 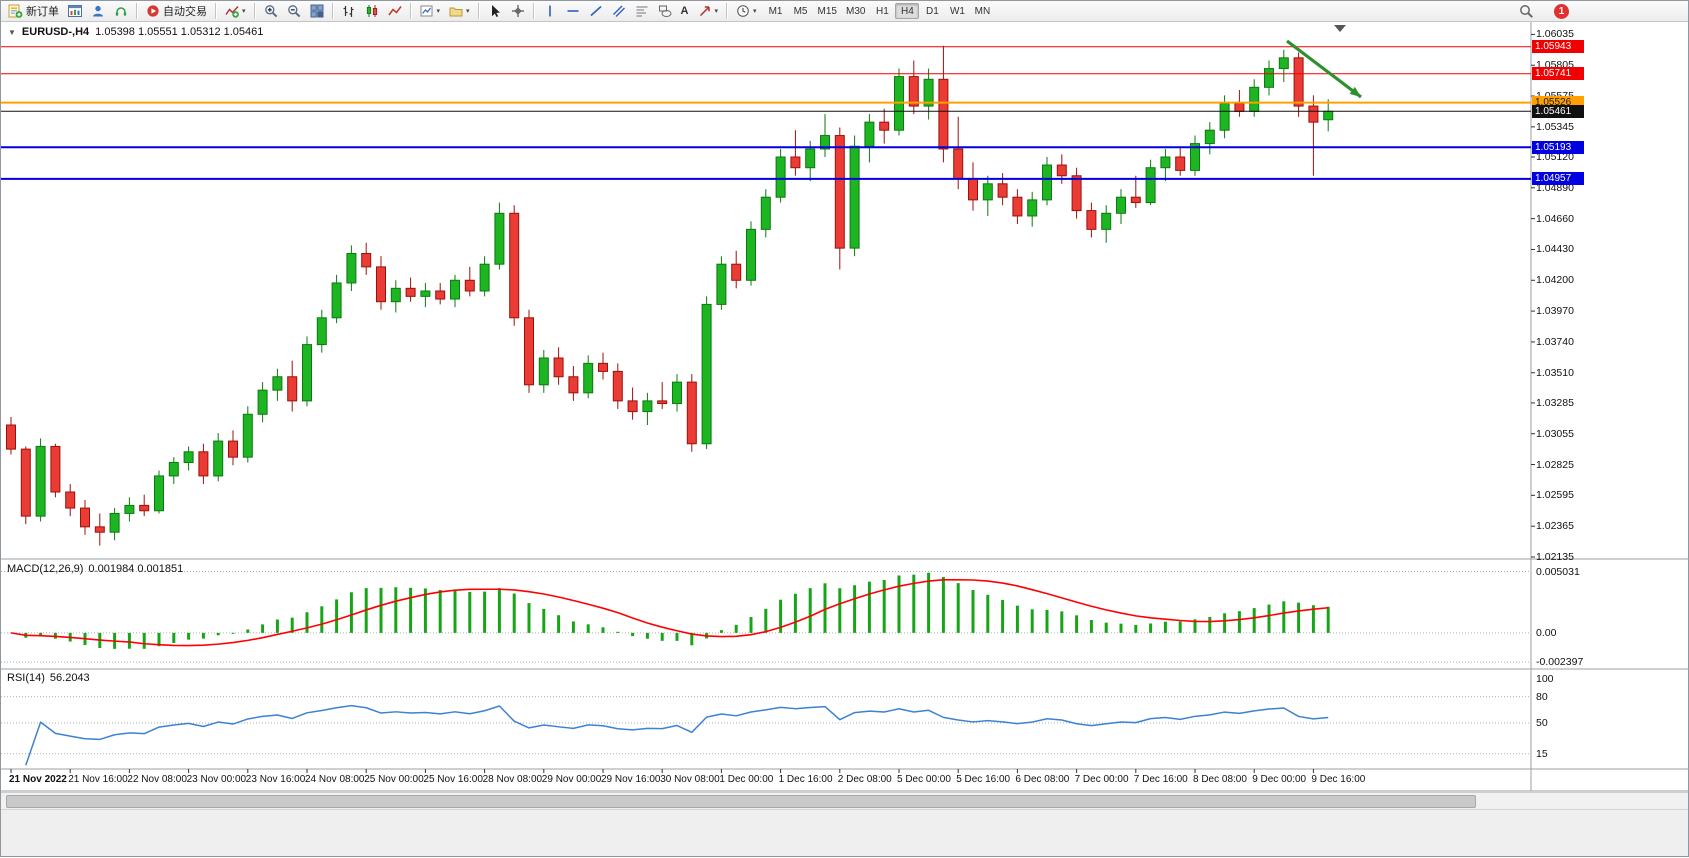 What do you see at coordinates (372, 11) in the screenshot?
I see `candle-chart-type-button` at bounding box center [372, 11].